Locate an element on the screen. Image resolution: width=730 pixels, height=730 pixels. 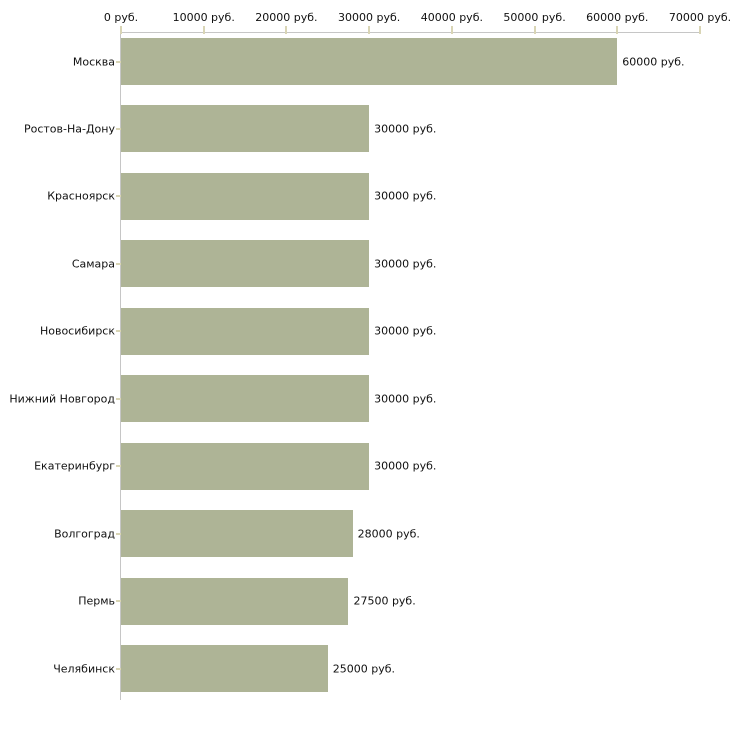
category-label: Пермь is located at coordinates (96, 601).